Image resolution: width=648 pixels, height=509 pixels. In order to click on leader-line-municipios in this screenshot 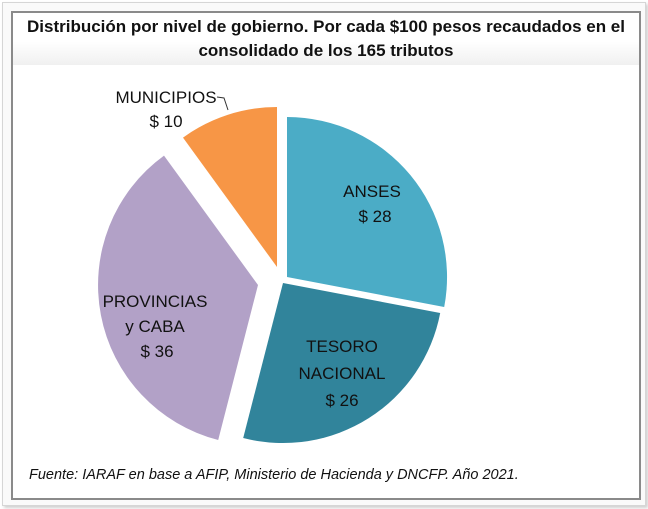, I will do `click(222, 103)`.